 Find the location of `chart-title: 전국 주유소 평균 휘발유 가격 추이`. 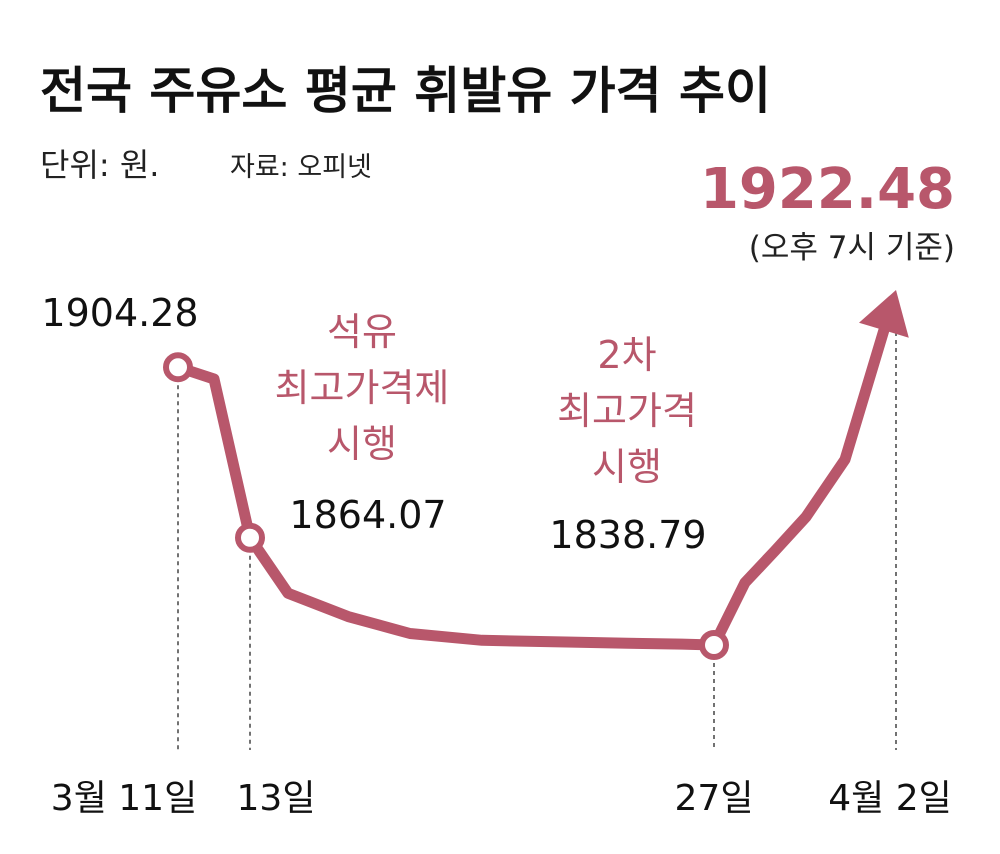

chart-title: 전국 주유소 평균 휘발유 가격 추이 is located at coordinates (405, 91).